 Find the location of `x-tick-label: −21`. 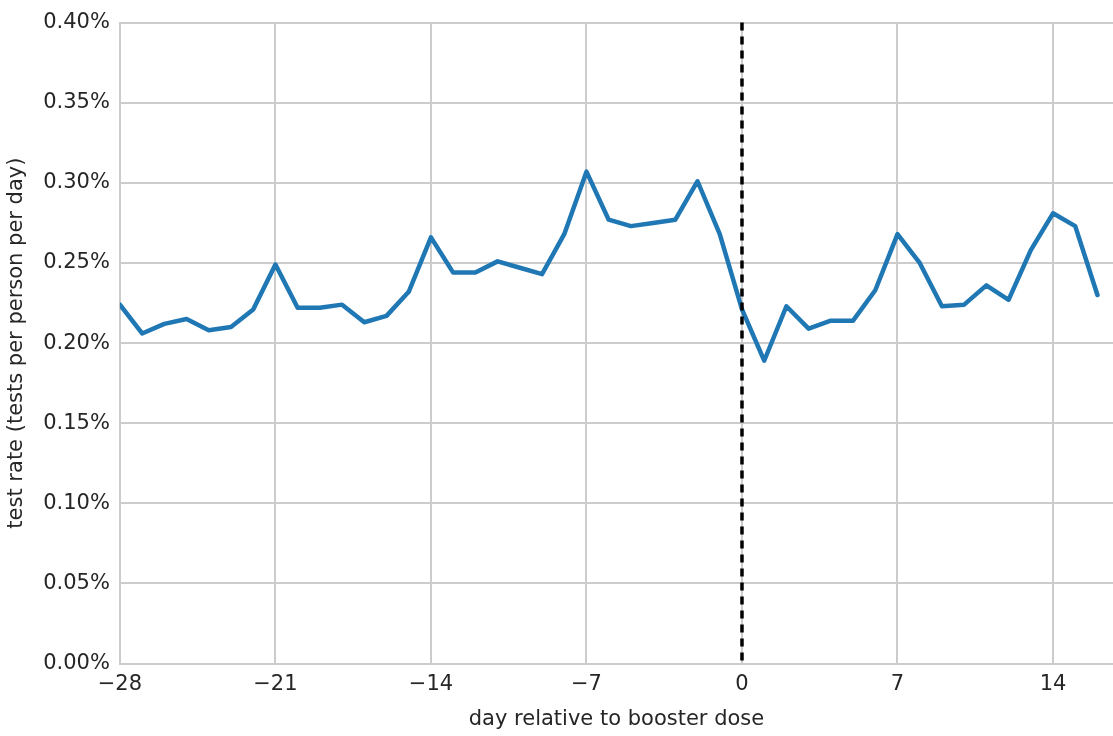

x-tick-label: −21 is located at coordinates (275, 682).